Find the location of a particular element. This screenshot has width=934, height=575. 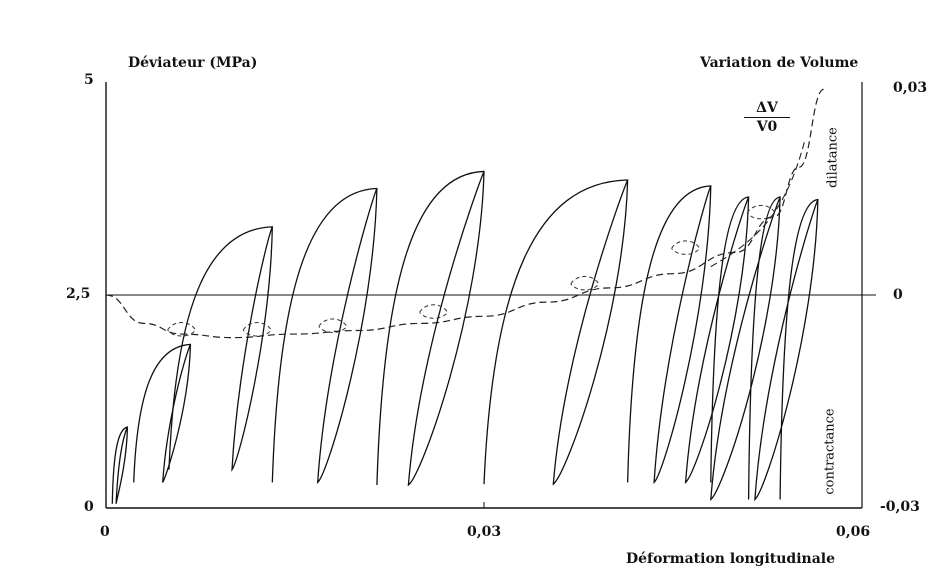

dilatance-label: dilatance is located at coordinates (833, 157).